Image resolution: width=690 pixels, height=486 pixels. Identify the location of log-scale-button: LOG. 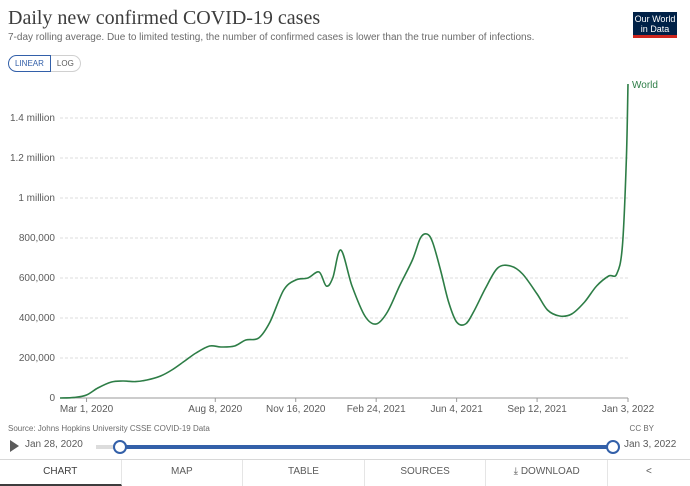
(65, 63).